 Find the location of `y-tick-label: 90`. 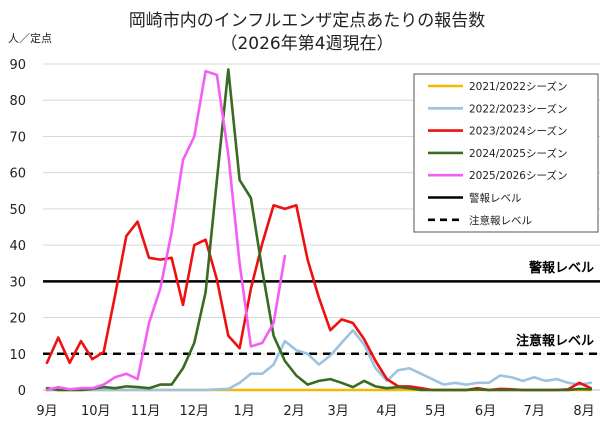

y-tick-label: 90 is located at coordinates (17, 65).